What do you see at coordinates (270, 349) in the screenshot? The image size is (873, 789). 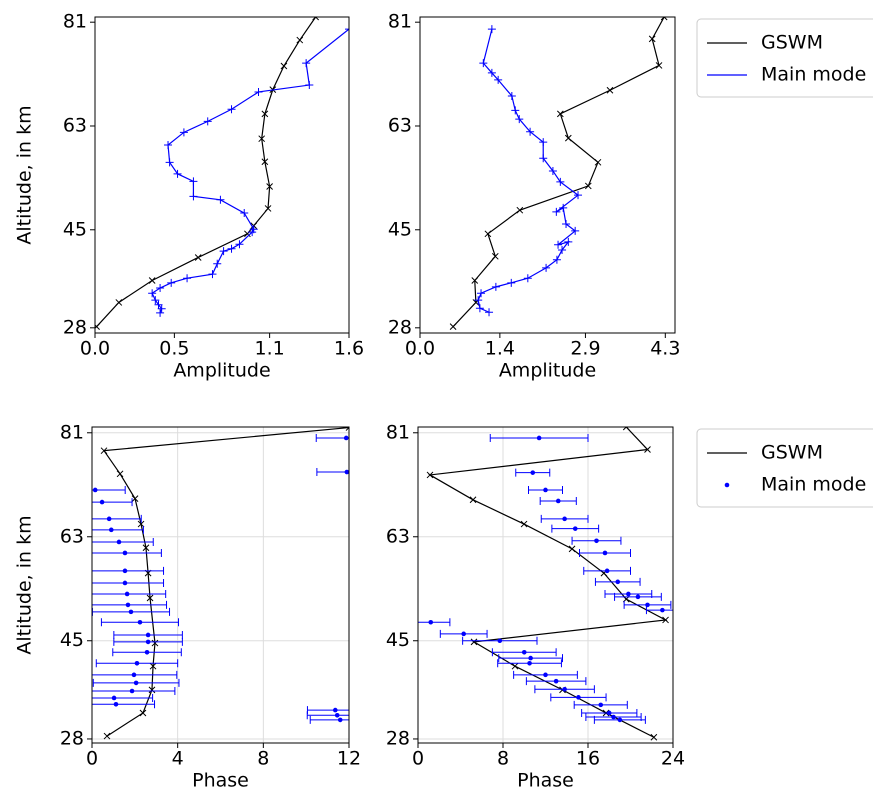 I see `x-tick-label: 1.1` at bounding box center [270, 349].